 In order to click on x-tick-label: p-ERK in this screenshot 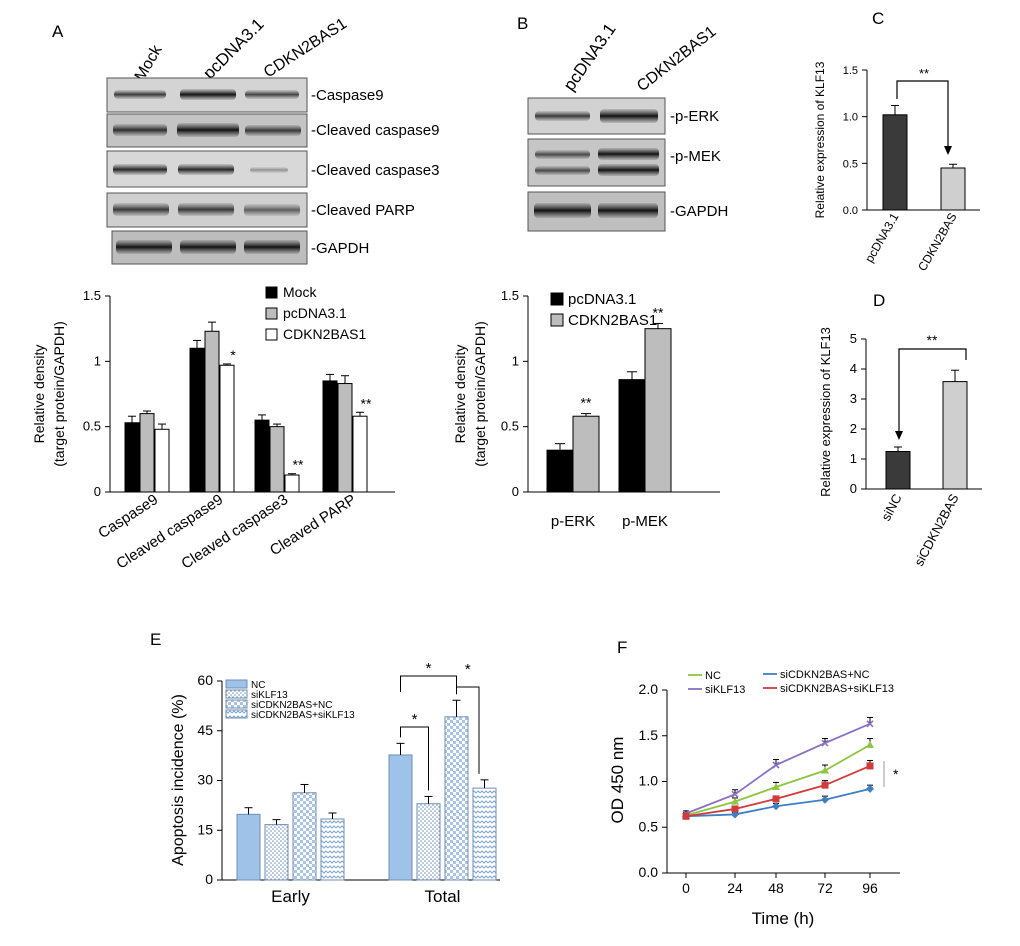, I will do `click(573, 521)`.